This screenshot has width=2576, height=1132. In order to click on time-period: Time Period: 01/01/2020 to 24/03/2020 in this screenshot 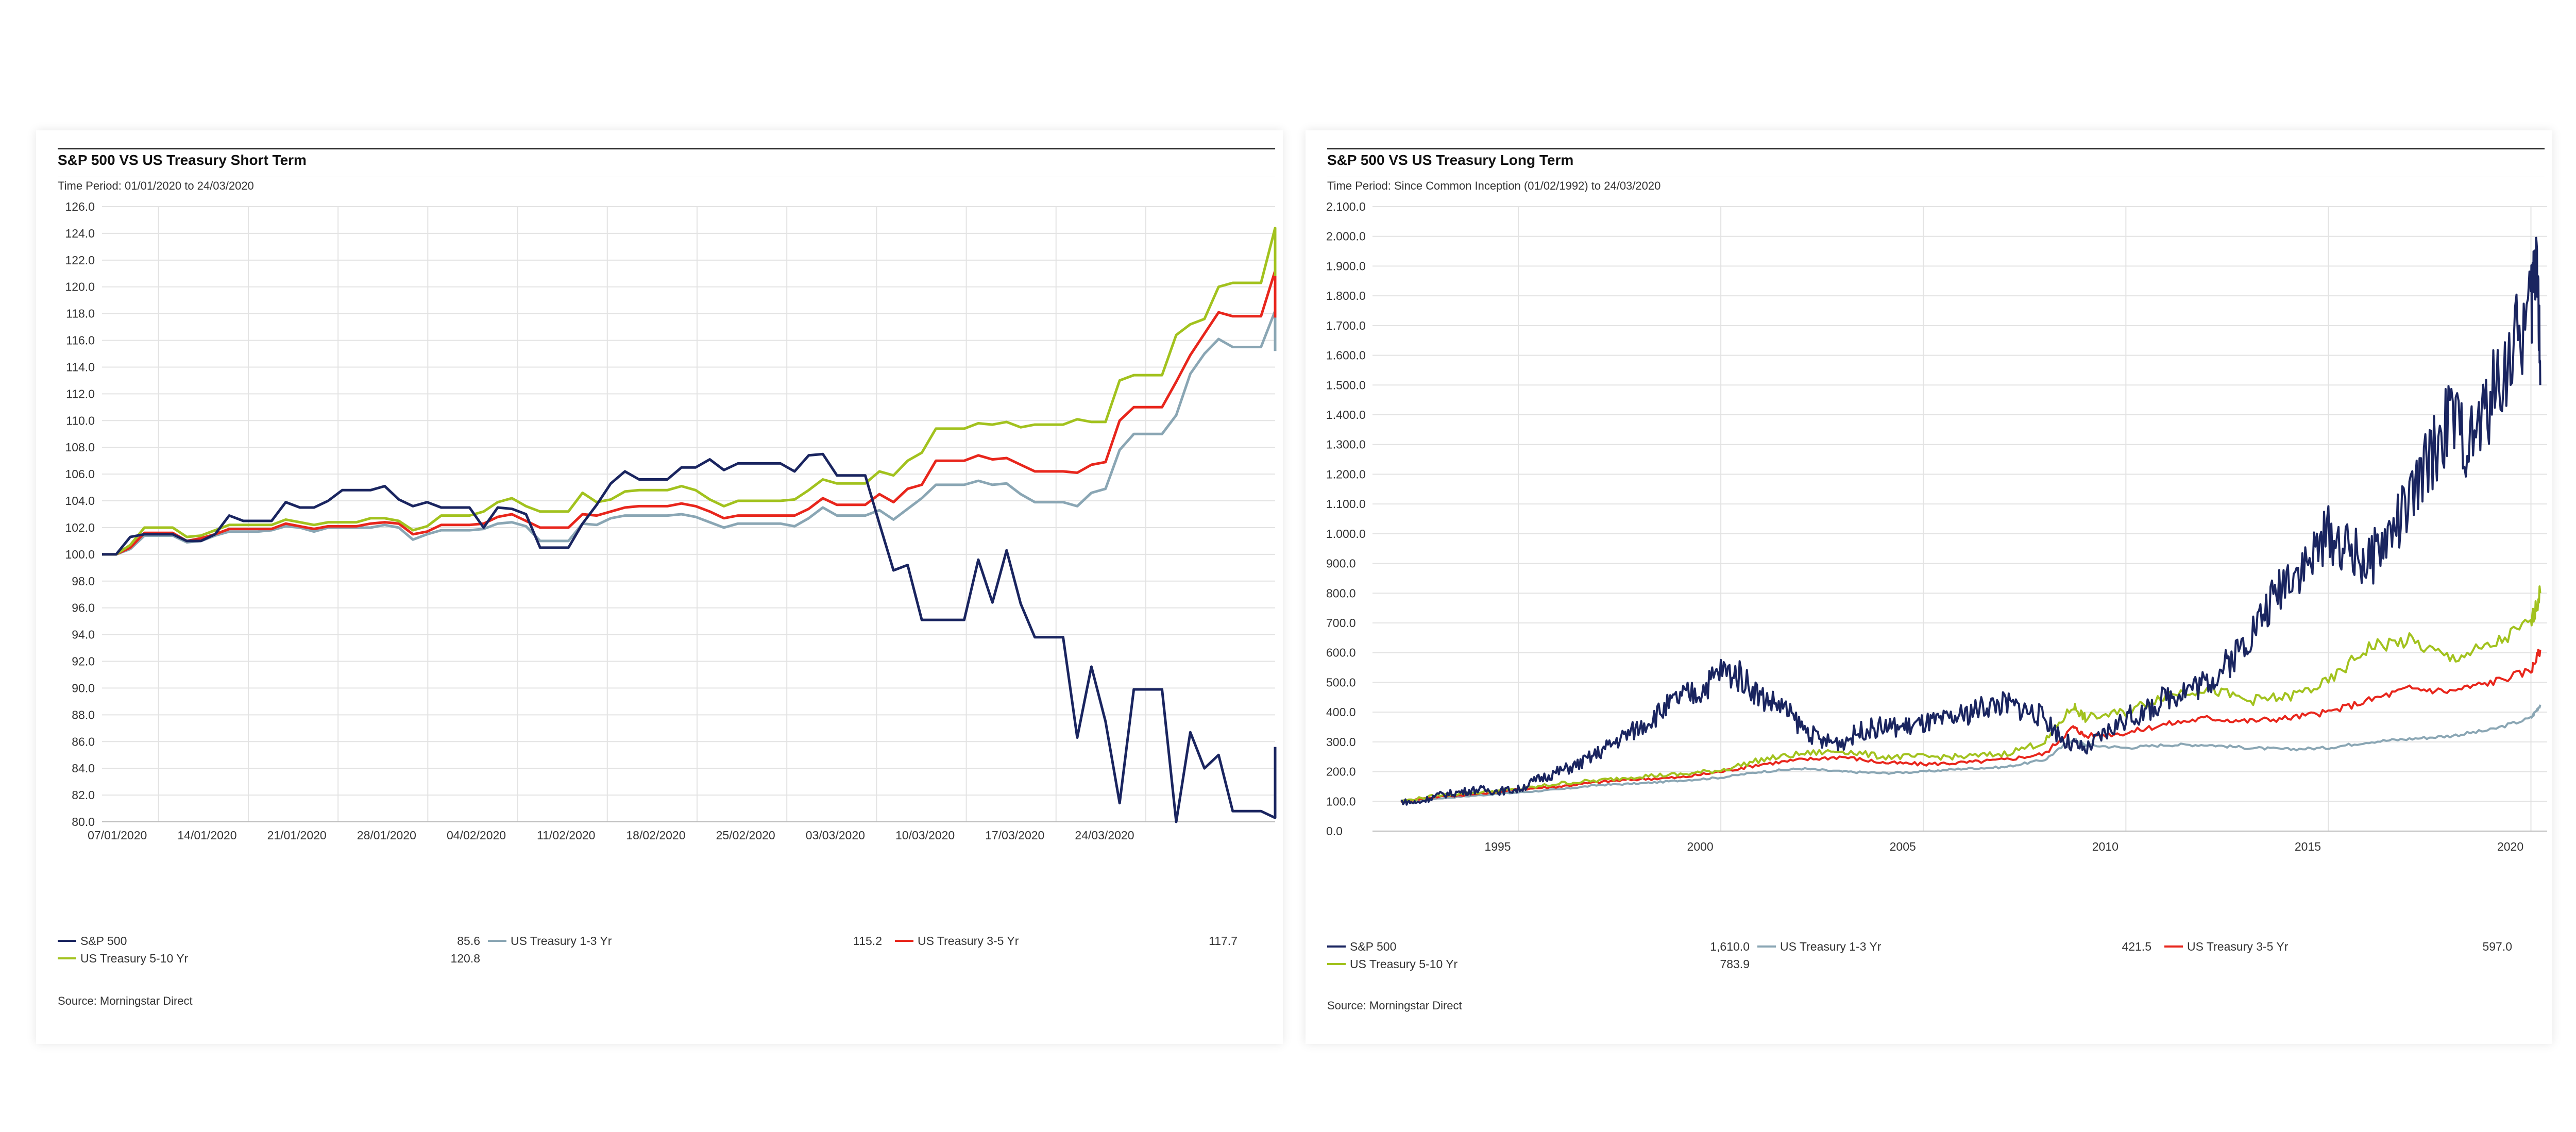, I will do `click(156, 185)`.